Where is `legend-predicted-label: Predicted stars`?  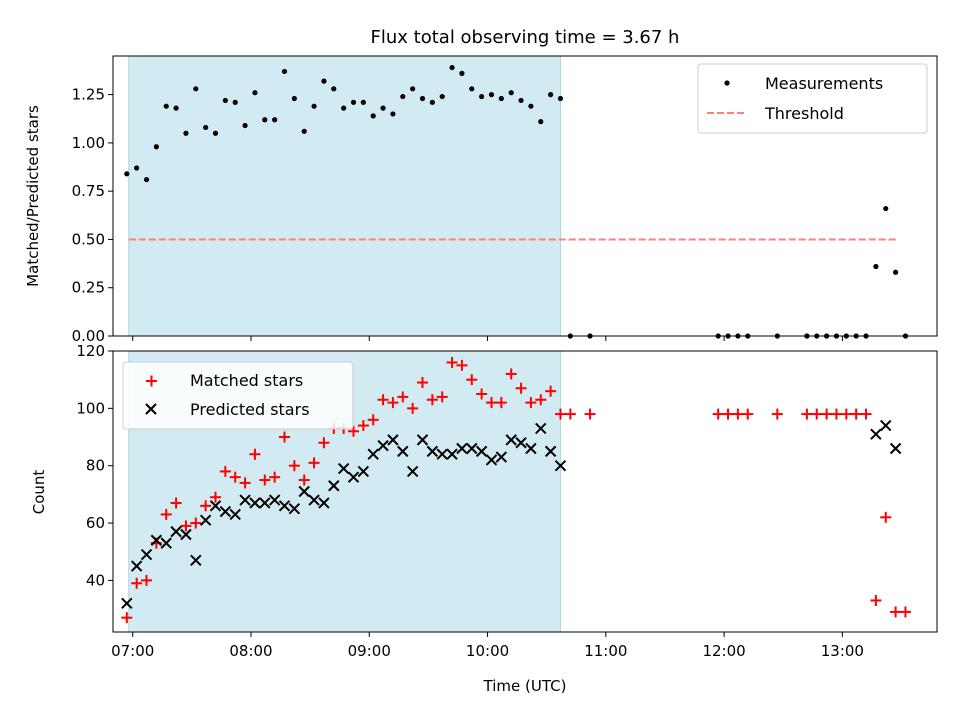
legend-predicted-label: Predicted stars is located at coordinates (250, 409).